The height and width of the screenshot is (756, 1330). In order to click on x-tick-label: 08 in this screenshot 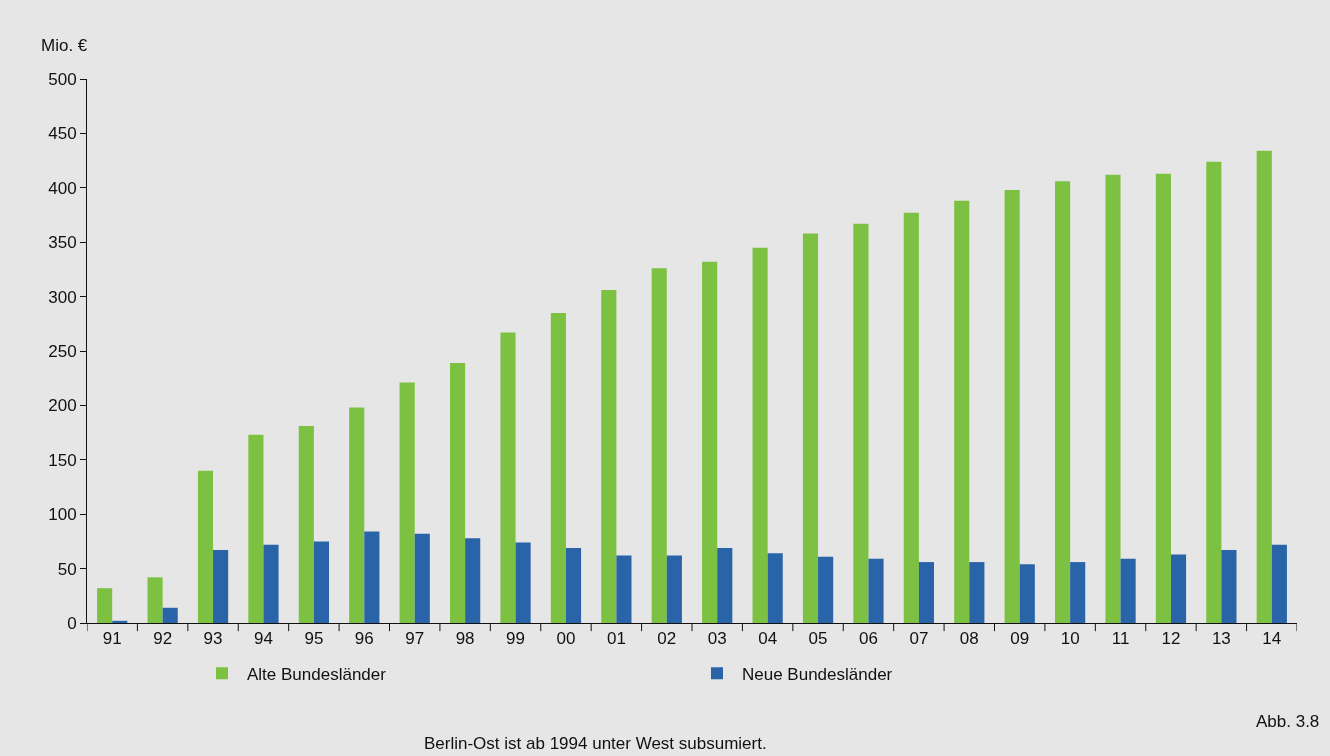, I will do `click(969, 639)`.